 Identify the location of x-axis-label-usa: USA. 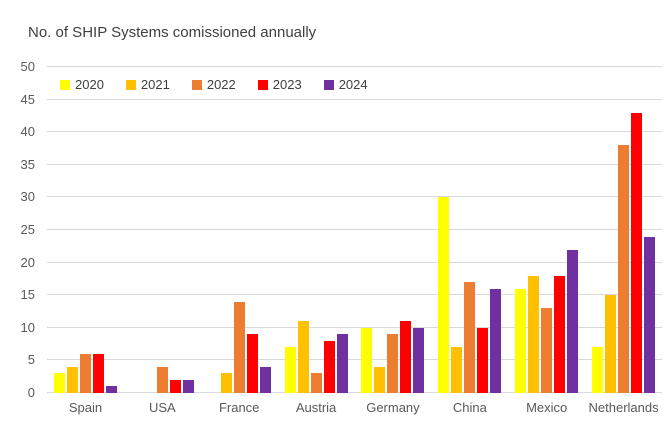
(162, 407).